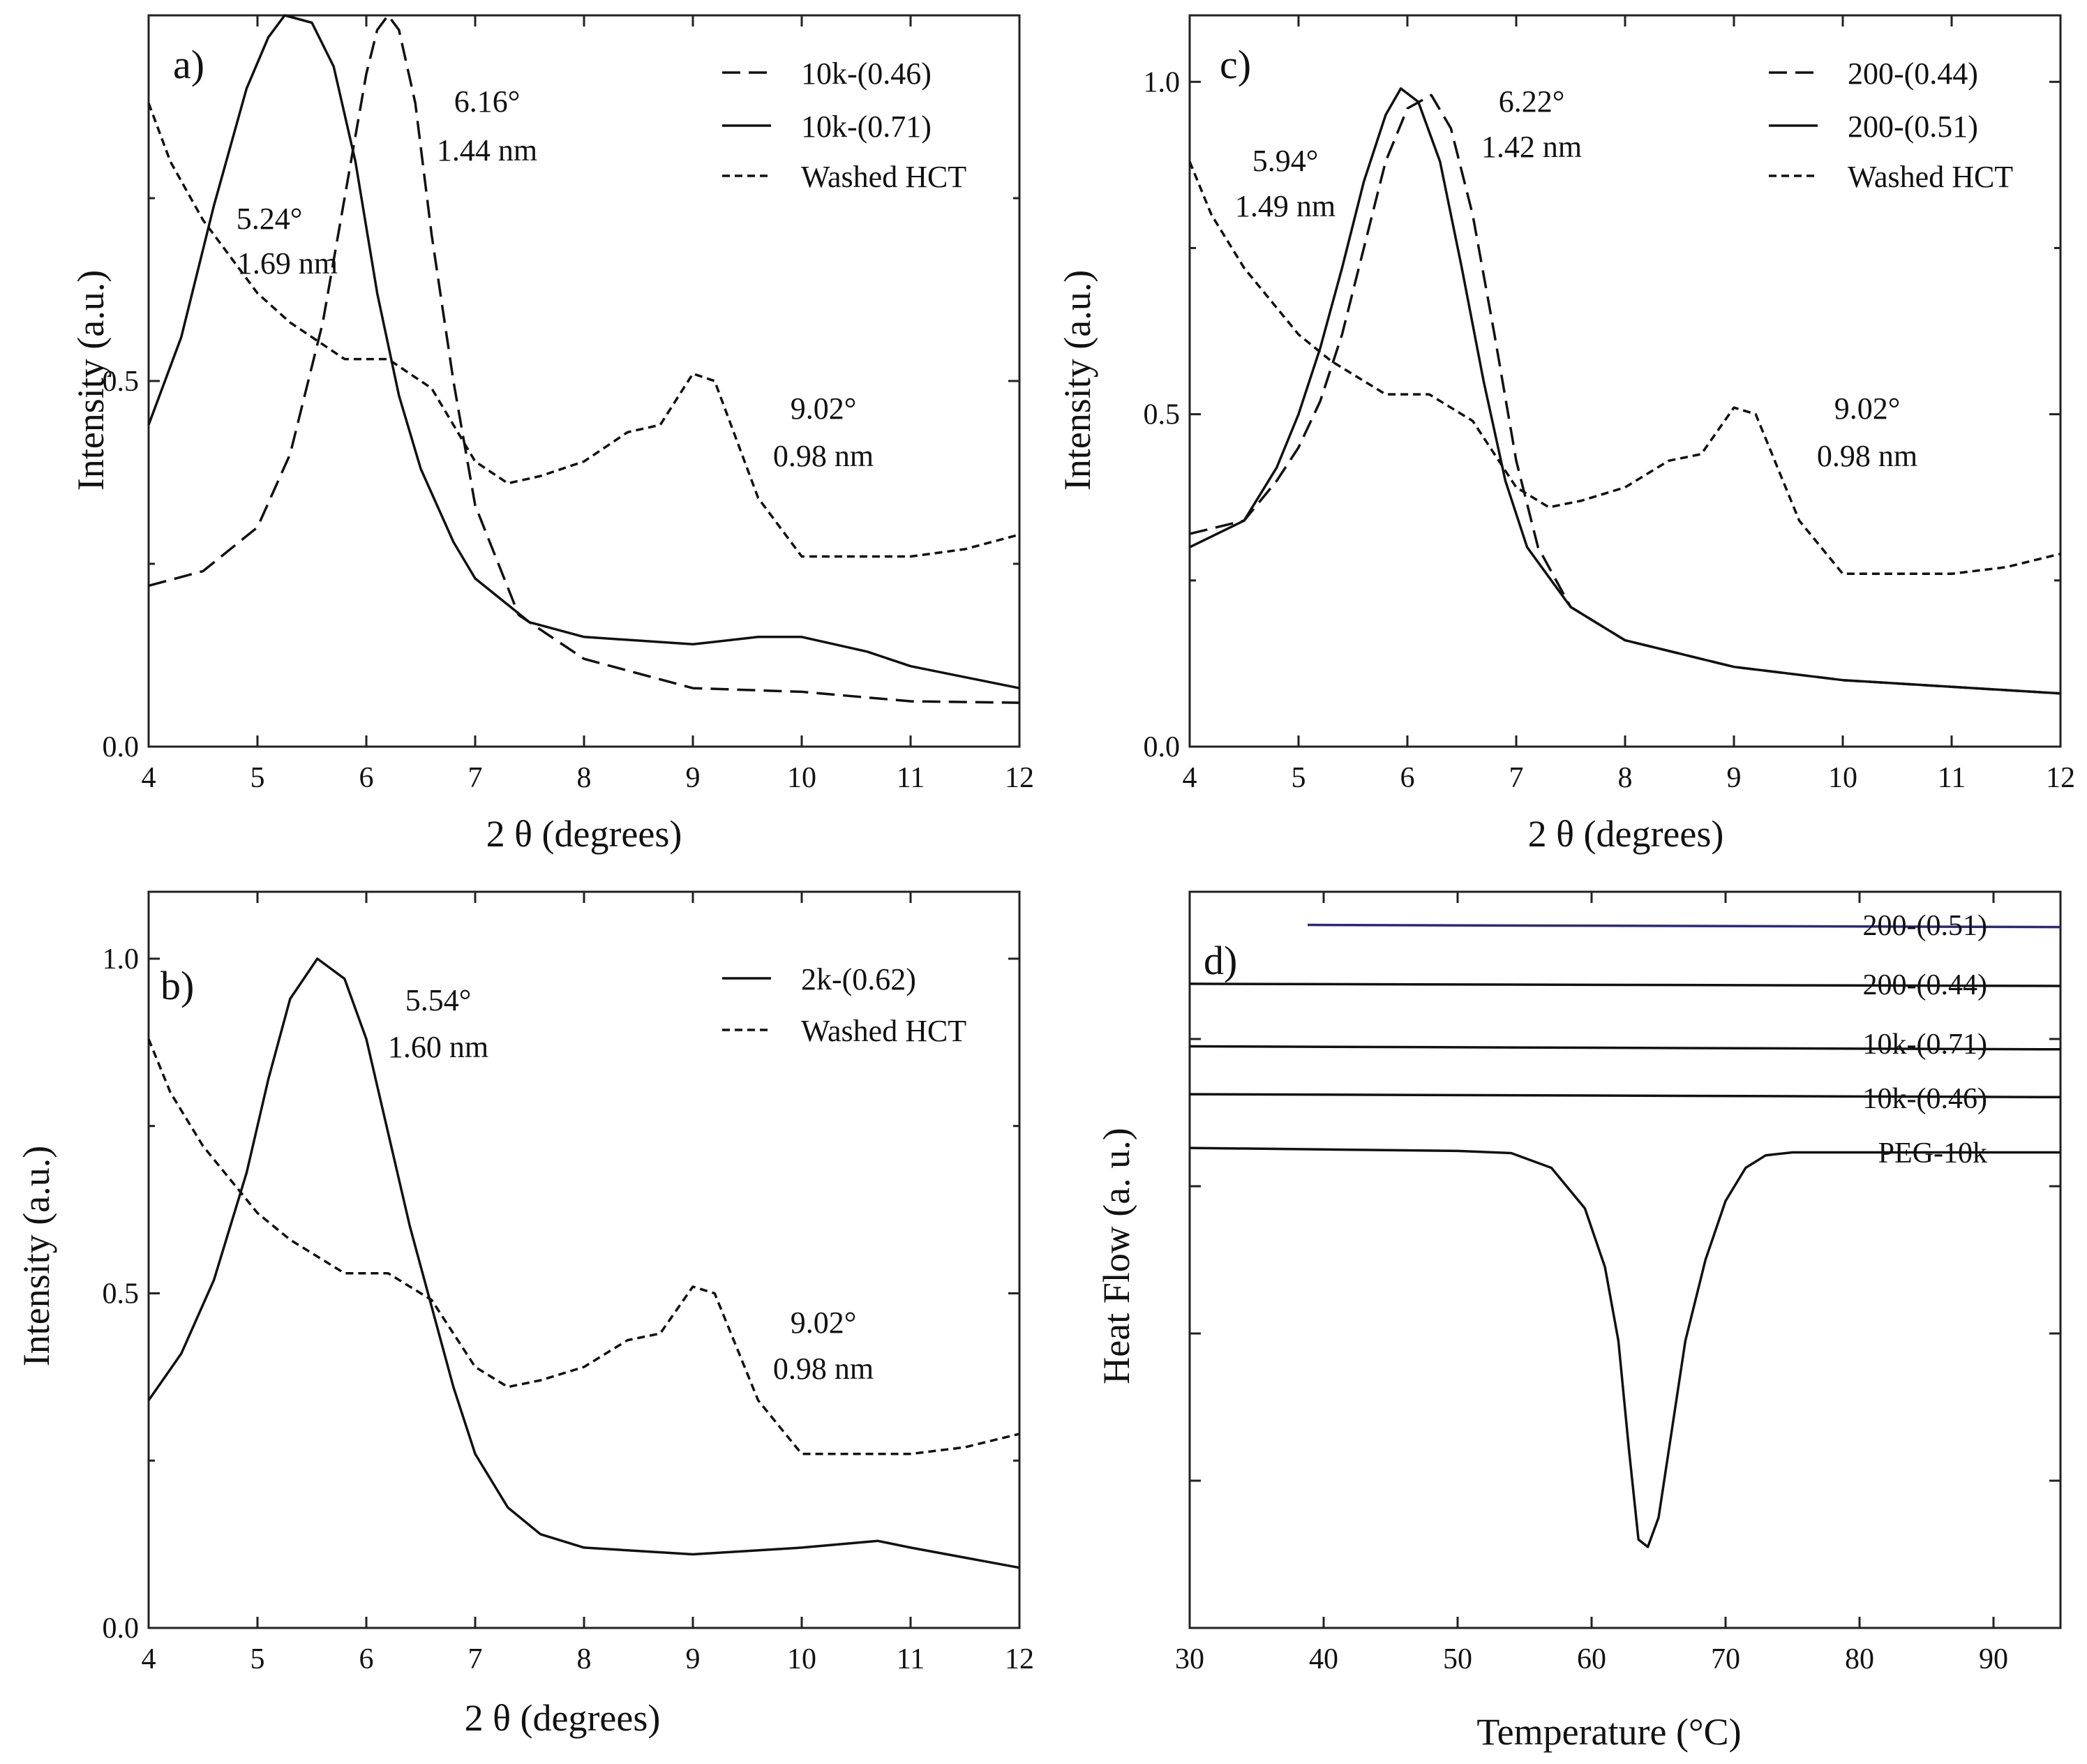 This screenshot has width=2087, height=1764. What do you see at coordinates (2060, 778) in the screenshot?
I see `panel-c-xtick-label-8: 12` at bounding box center [2060, 778].